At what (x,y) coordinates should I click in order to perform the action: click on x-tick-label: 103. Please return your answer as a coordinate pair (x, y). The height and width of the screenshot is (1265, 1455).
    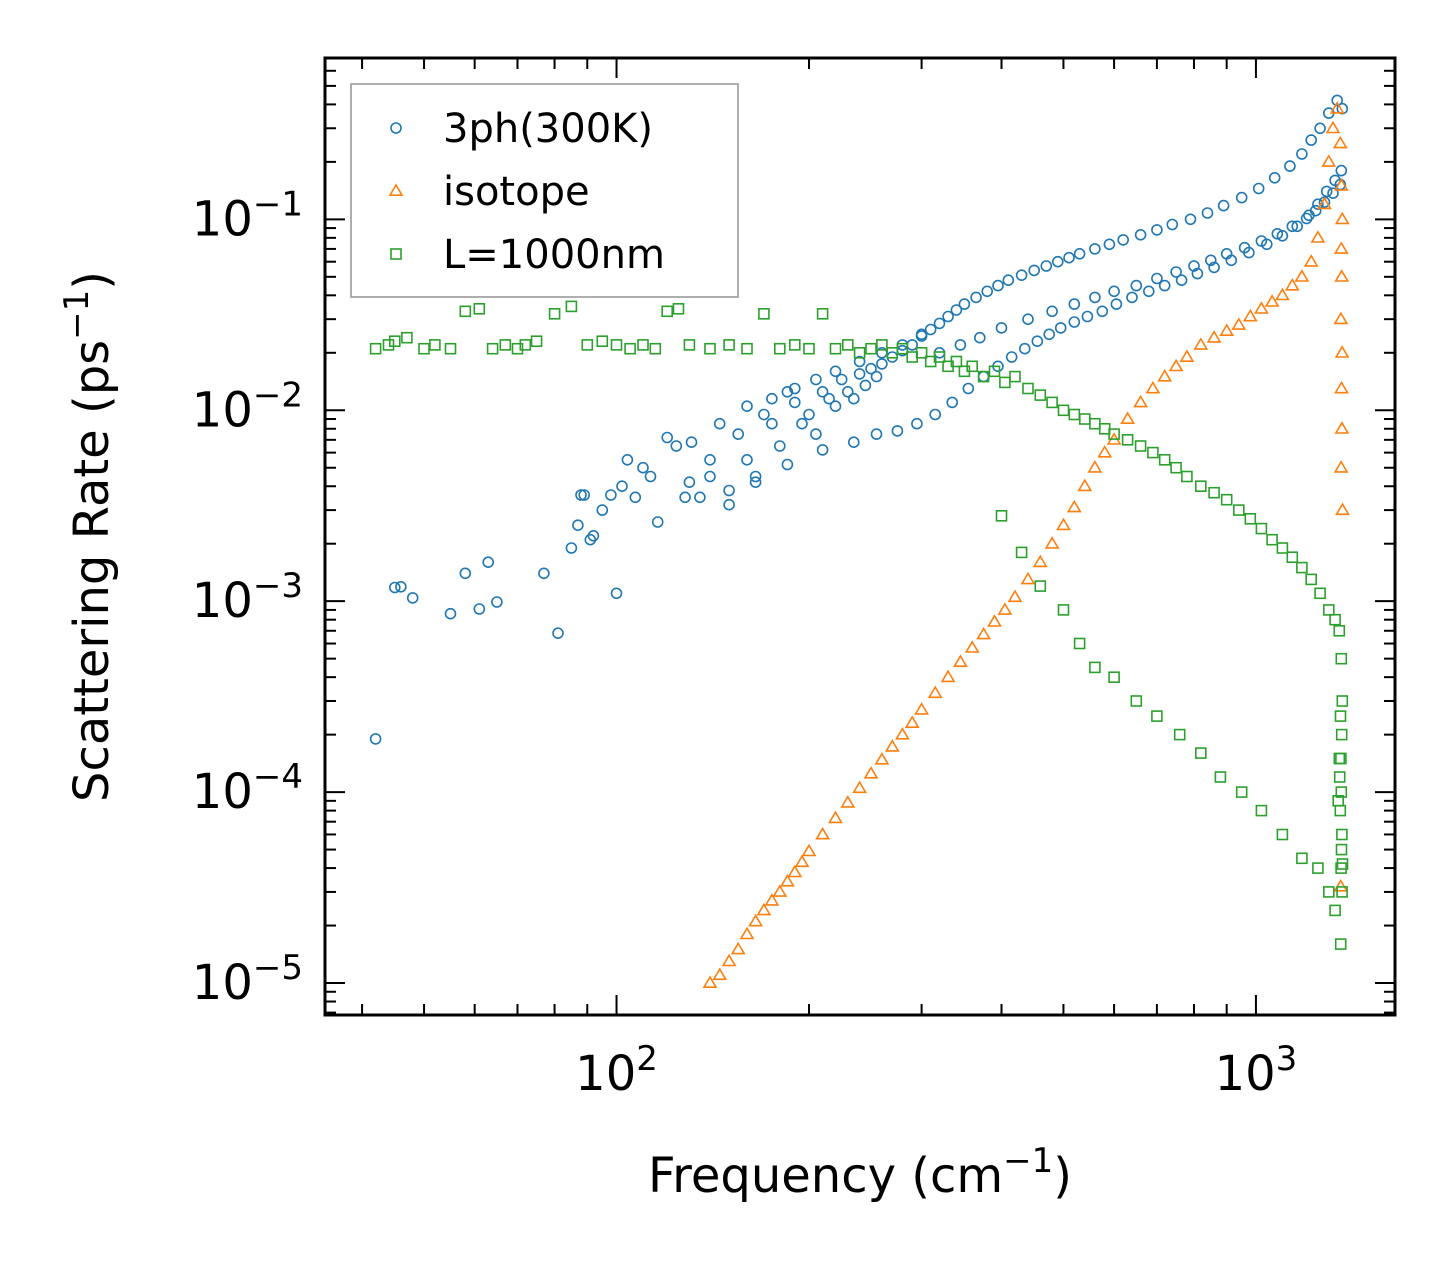
    Looking at the image, I should click on (1256, 1070).